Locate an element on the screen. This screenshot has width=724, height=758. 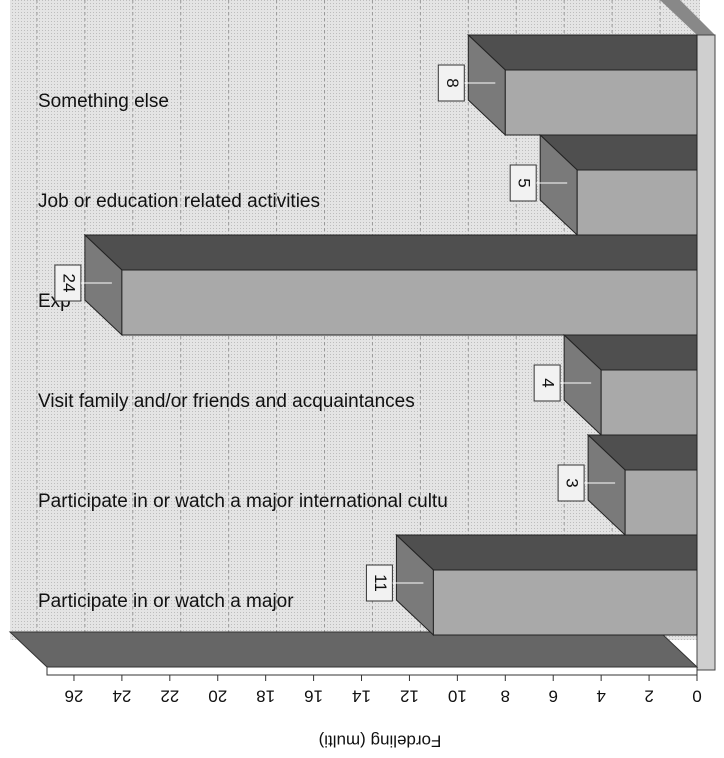
wall-top is located at coordinates (687, 17).